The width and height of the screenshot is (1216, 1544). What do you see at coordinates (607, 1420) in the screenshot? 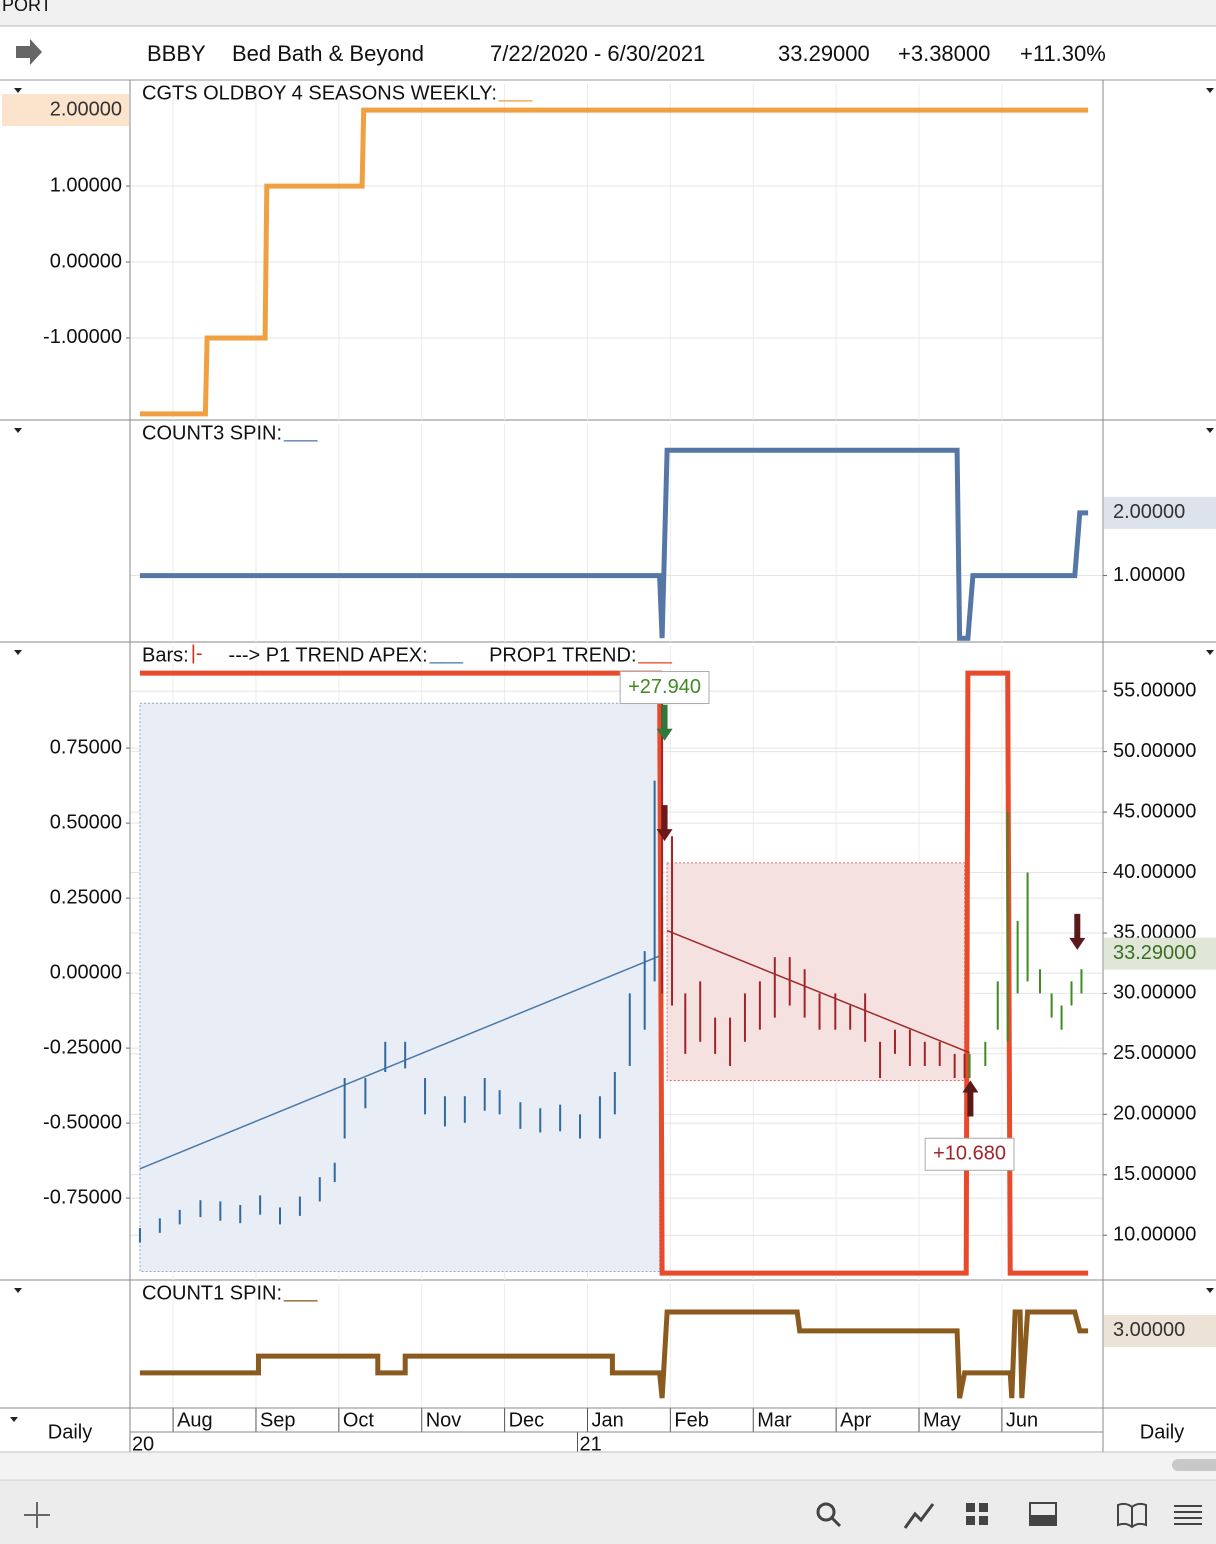
I see `x-tick-label: Jan` at bounding box center [607, 1420].